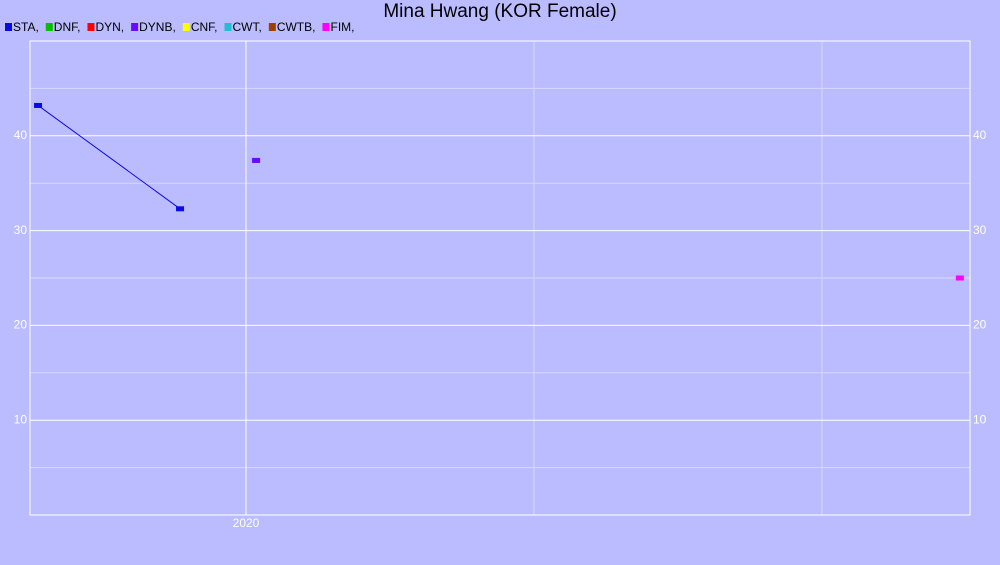 The height and width of the screenshot is (565, 1000). What do you see at coordinates (21, 325) in the screenshot?
I see `y-tick-label: 20` at bounding box center [21, 325].